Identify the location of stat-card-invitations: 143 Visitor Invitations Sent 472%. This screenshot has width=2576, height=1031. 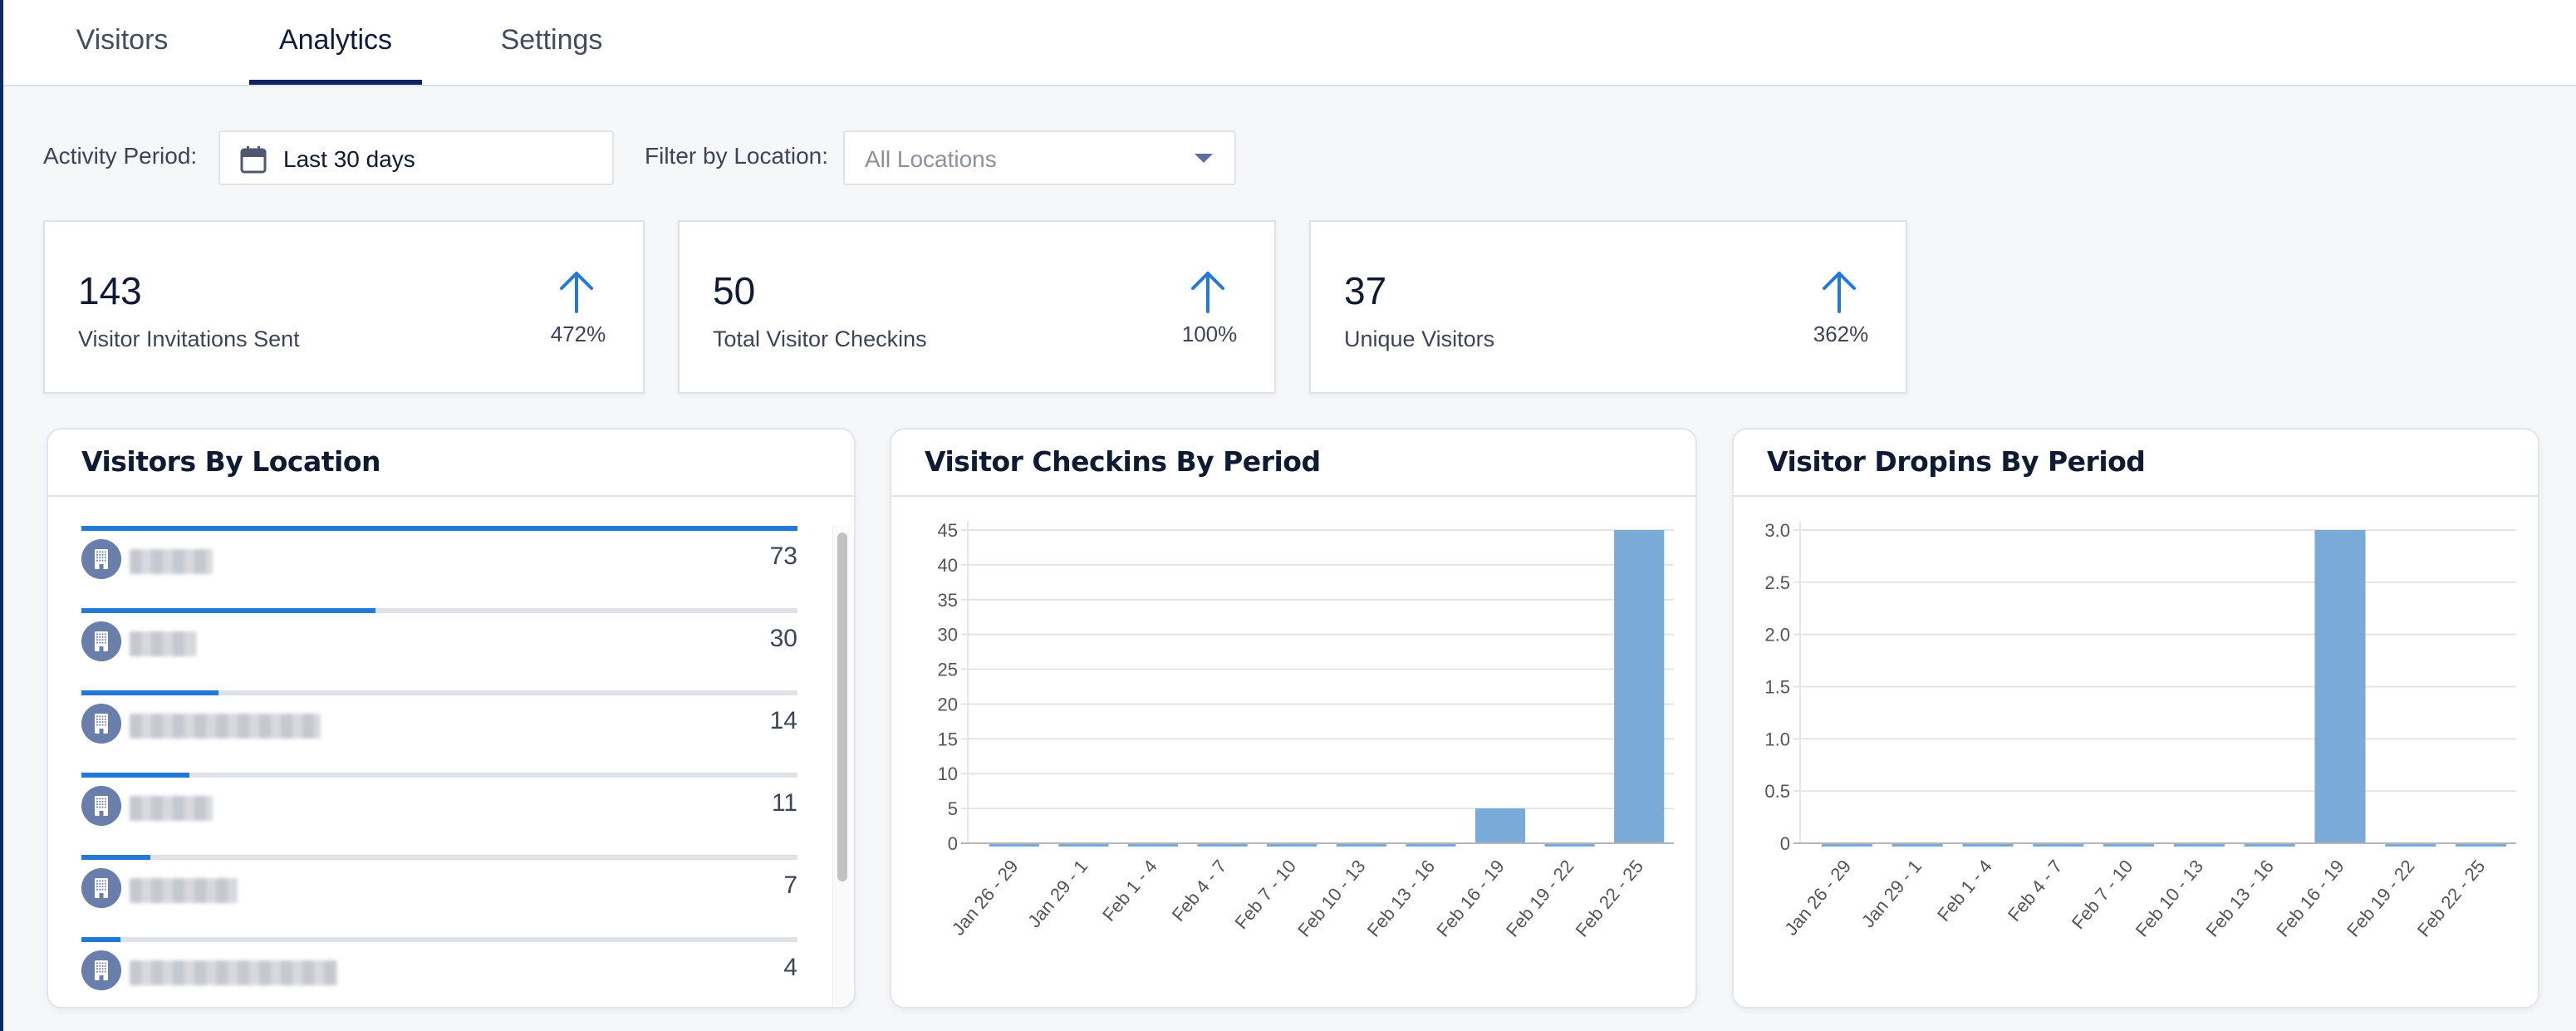
(344, 307).